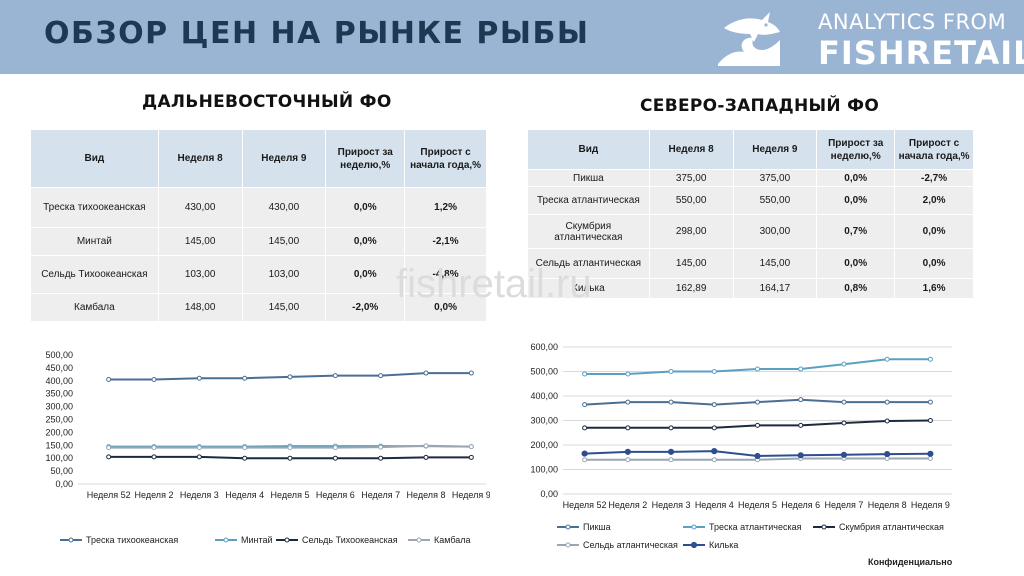  What do you see at coordinates (723, 545) in the screenshot?
I see `legend-label: Килька` at bounding box center [723, 545].